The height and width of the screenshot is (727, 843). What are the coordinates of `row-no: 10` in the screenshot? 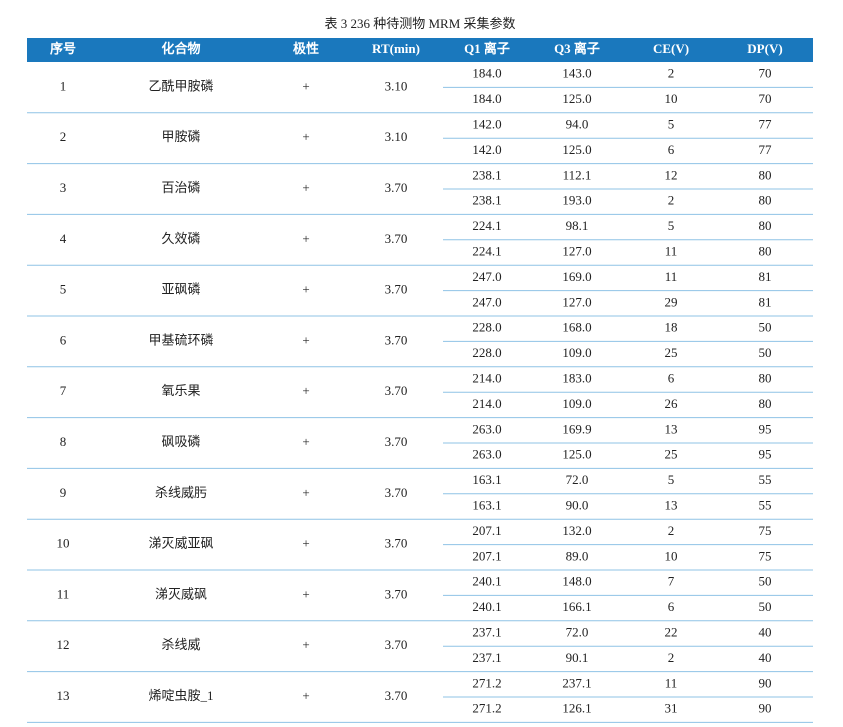 It's located at (63, 543).